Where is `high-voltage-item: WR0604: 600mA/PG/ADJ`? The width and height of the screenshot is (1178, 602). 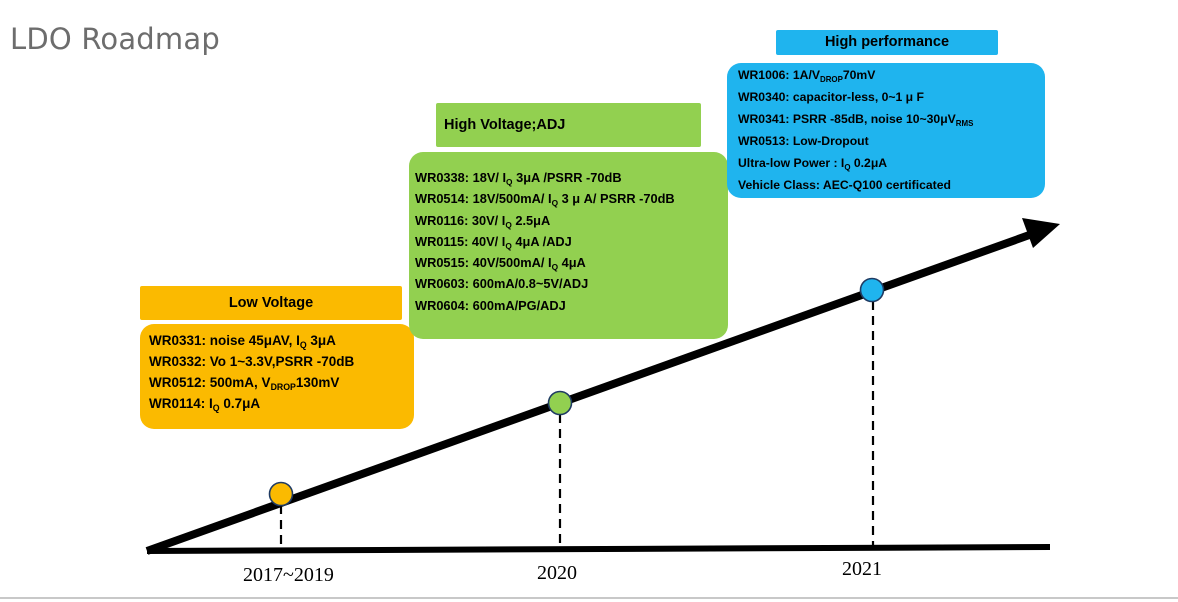
high-voltage-item: WR0604: 600mA/PG/ADJ is located at coordinates (566, 305).